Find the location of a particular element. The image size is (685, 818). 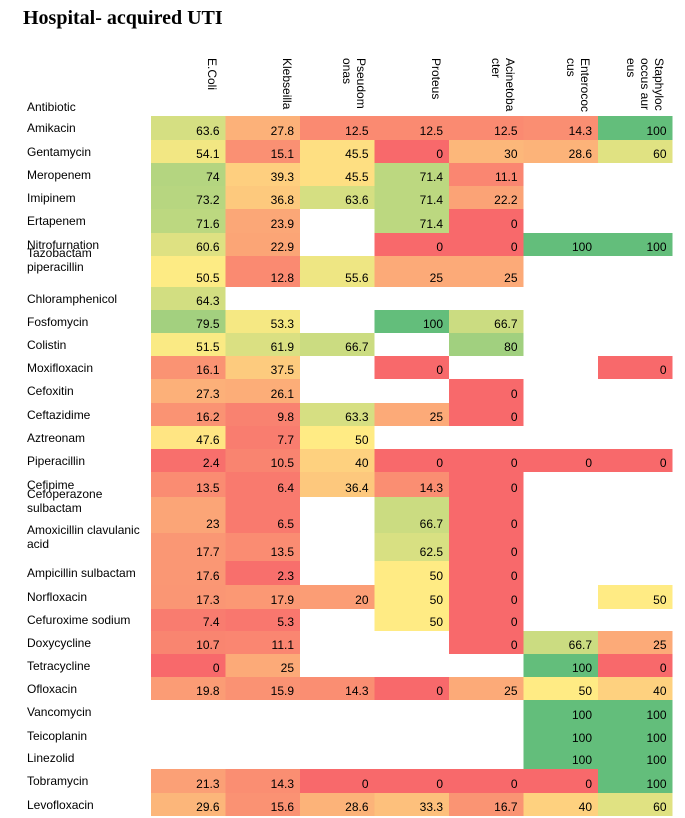

row-label: Levofloxacin is located at coordinates (60, 804).